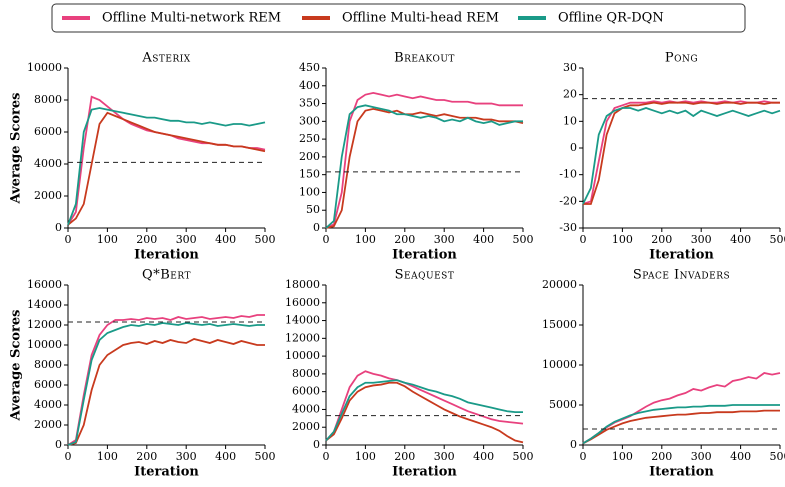  What do you see at coordinates (166, 275) in the screenshot?
I see `panel-title: Q*Bert` at bounding box center [166, 275].